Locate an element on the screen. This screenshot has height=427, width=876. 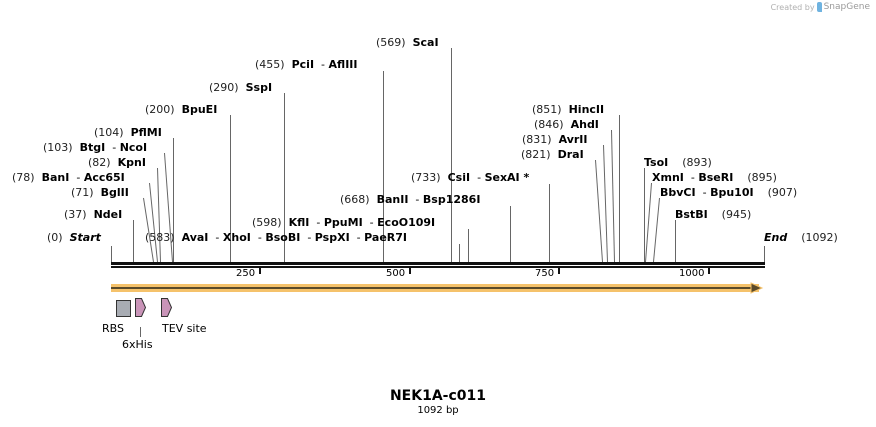
site-bani-acc65i: (78) BanI - Acc65I is located at coordinates (68, 177).